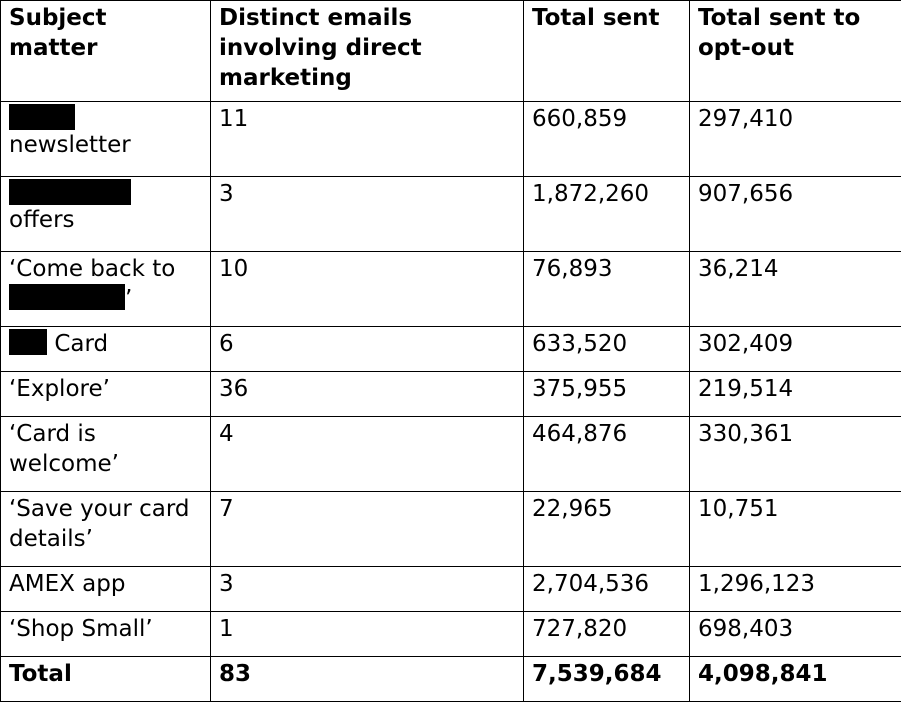 The height and width of the screenshot is (702, 901). Describe the element at coordinates (81, 344) in the screenshot. I see `subject-text: Card` at that location.